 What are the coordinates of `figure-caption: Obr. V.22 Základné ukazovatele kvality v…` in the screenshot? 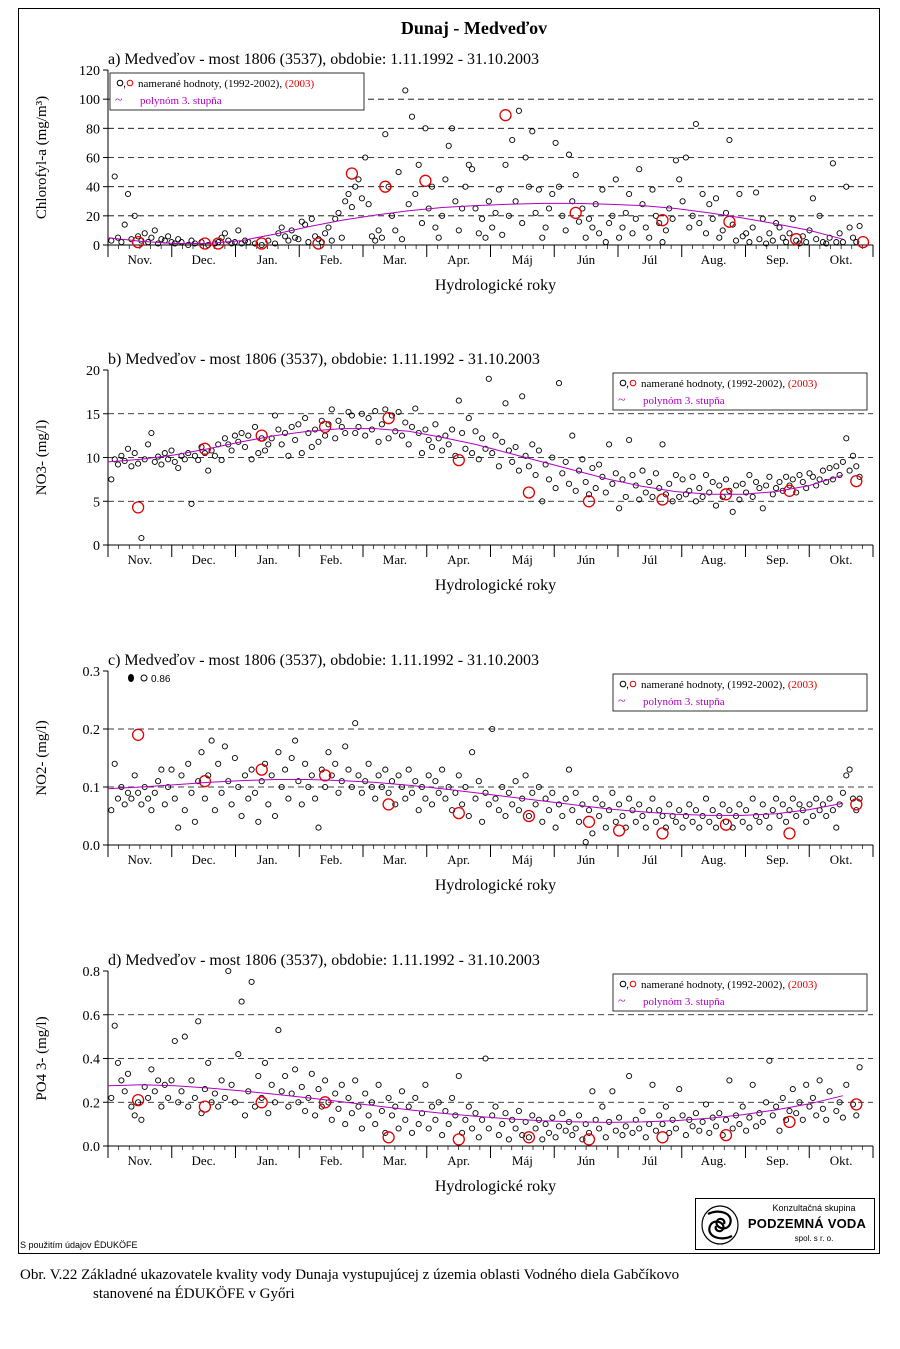 It's located at (349, 1285).